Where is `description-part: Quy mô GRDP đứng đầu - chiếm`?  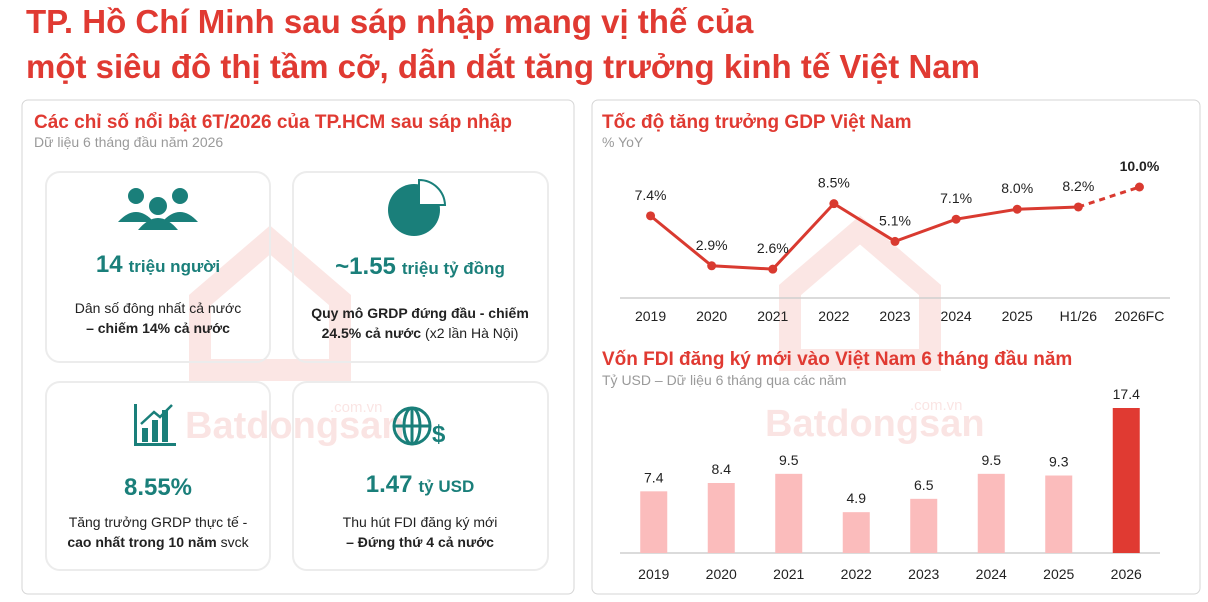
description-part: Quy mô GRDP đứng đầu - chiếm is located at coordinates (420, 313).